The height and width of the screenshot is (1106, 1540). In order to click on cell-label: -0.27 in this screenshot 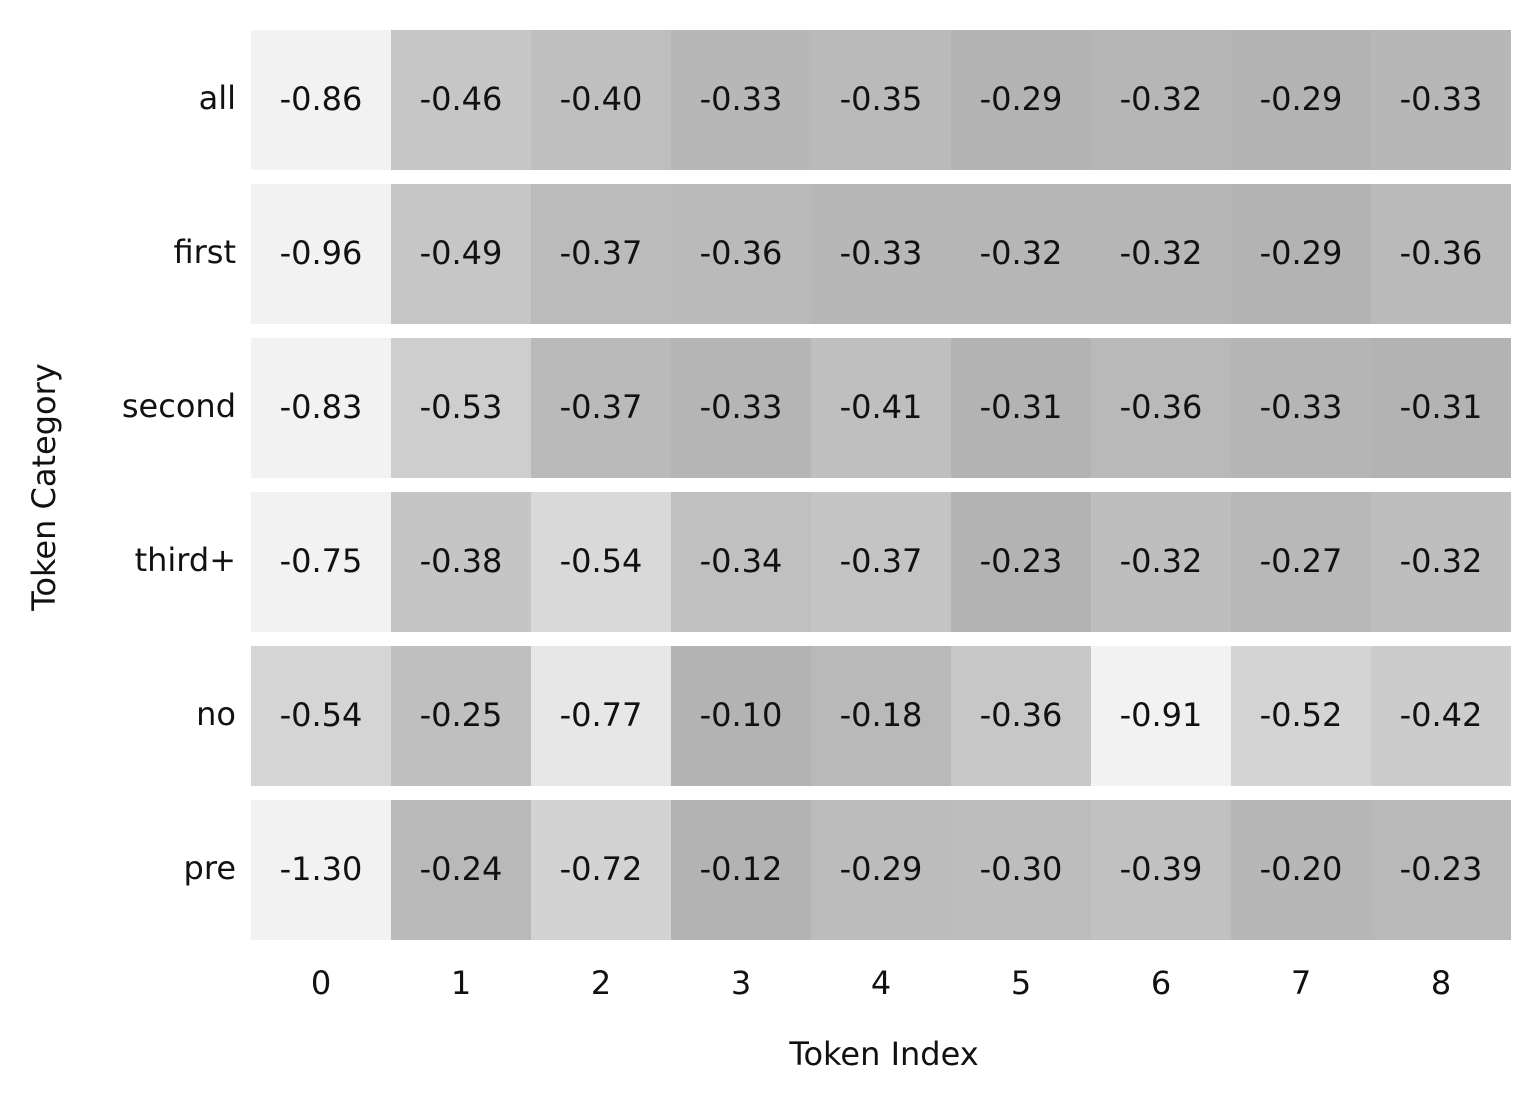, I will do `click(1301, 561)`.